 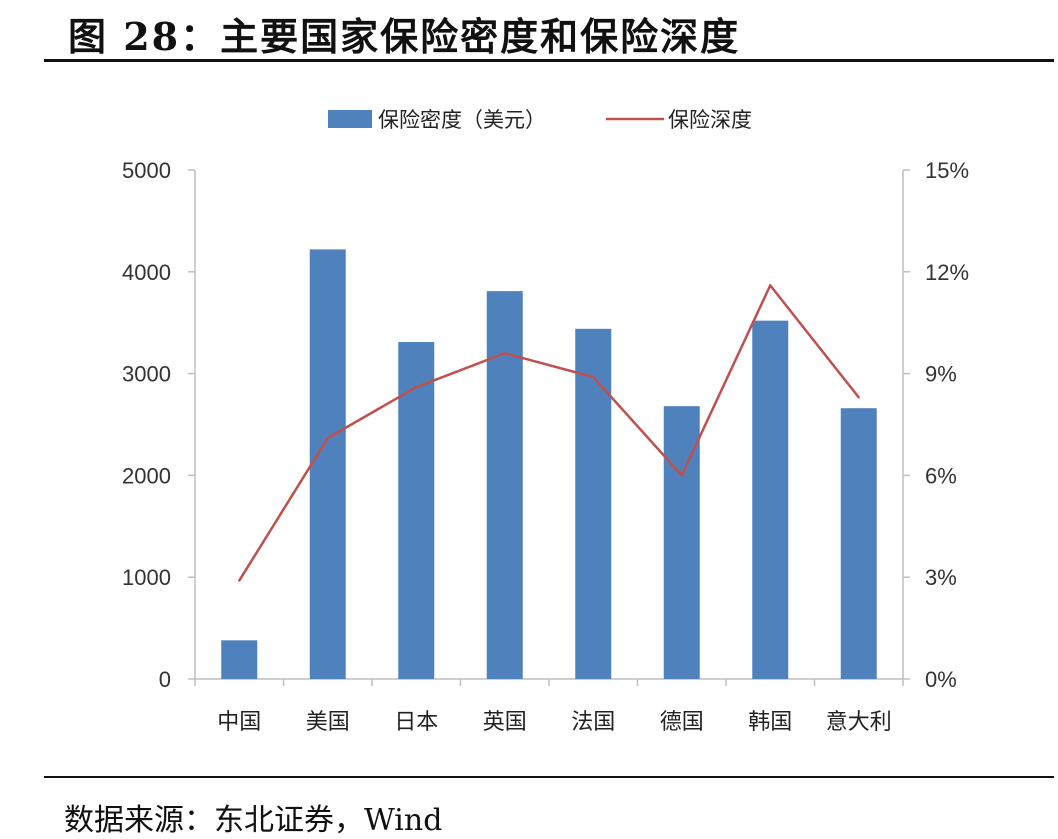 I want to click on legend: 保险密度（美元） 保险深度, so click(x=540, y=120).